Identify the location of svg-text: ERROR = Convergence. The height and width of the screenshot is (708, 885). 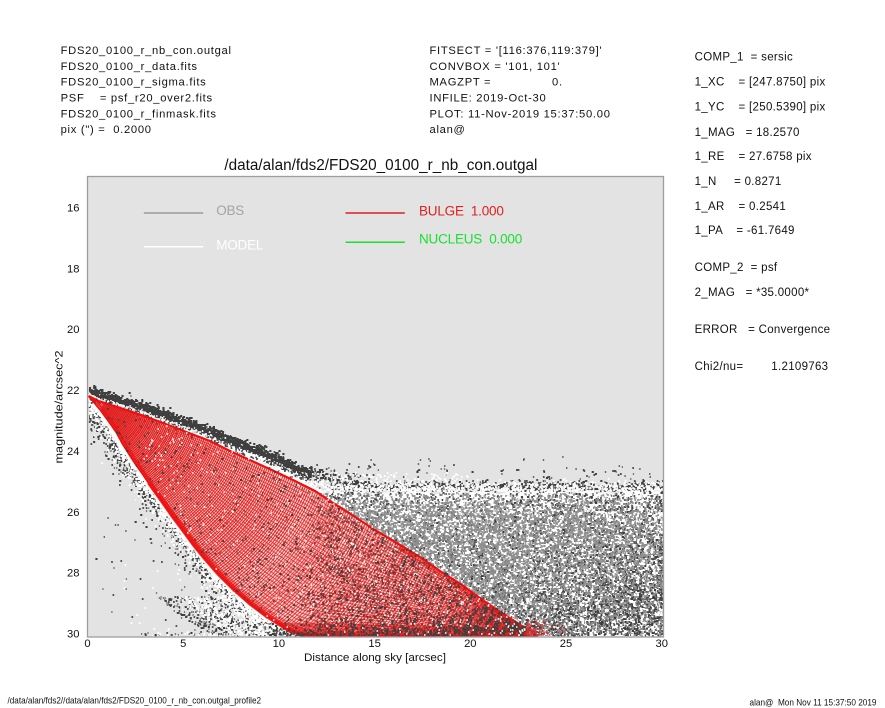
(763, 330).